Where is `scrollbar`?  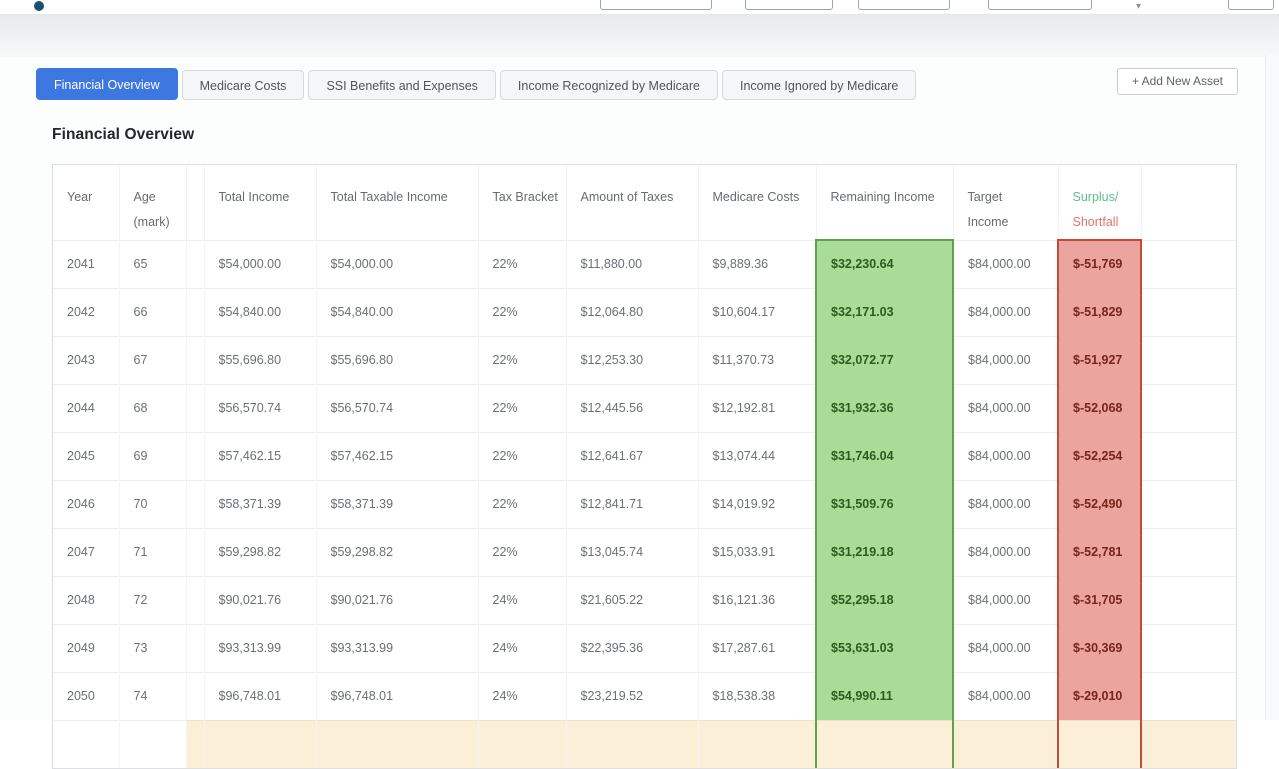 scrollbar is located at coordinates (1272, 387).